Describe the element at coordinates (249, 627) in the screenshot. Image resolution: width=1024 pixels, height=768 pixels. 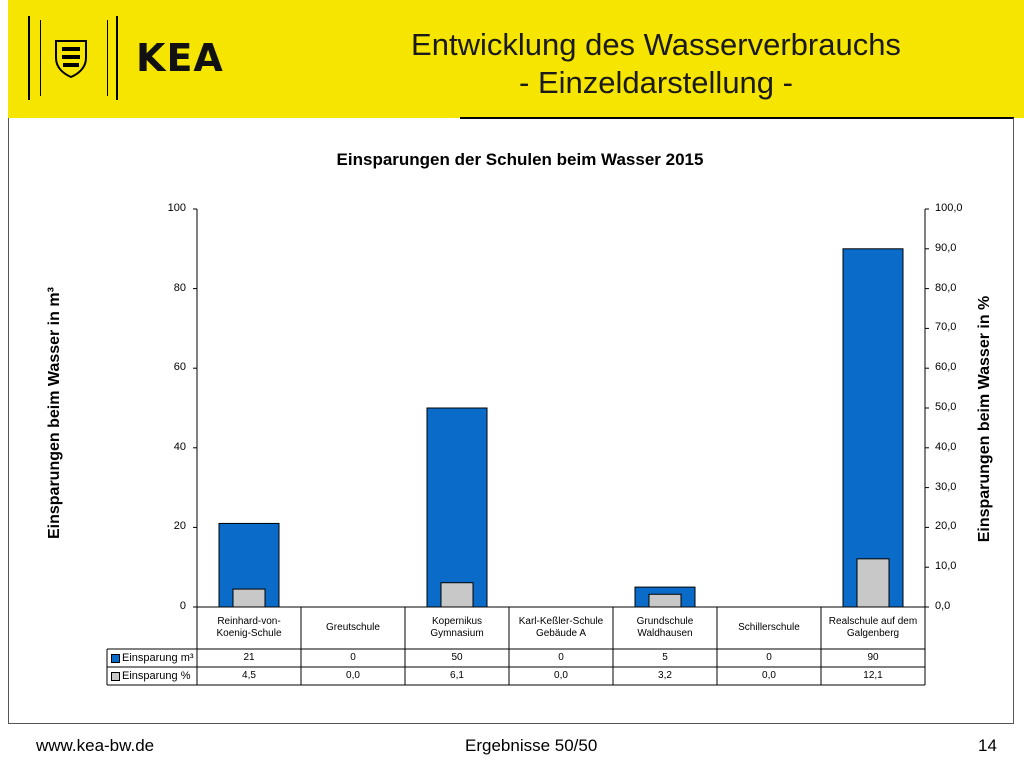
I see `category-label: Reinhard-von-Koenig-Schule` at that location.